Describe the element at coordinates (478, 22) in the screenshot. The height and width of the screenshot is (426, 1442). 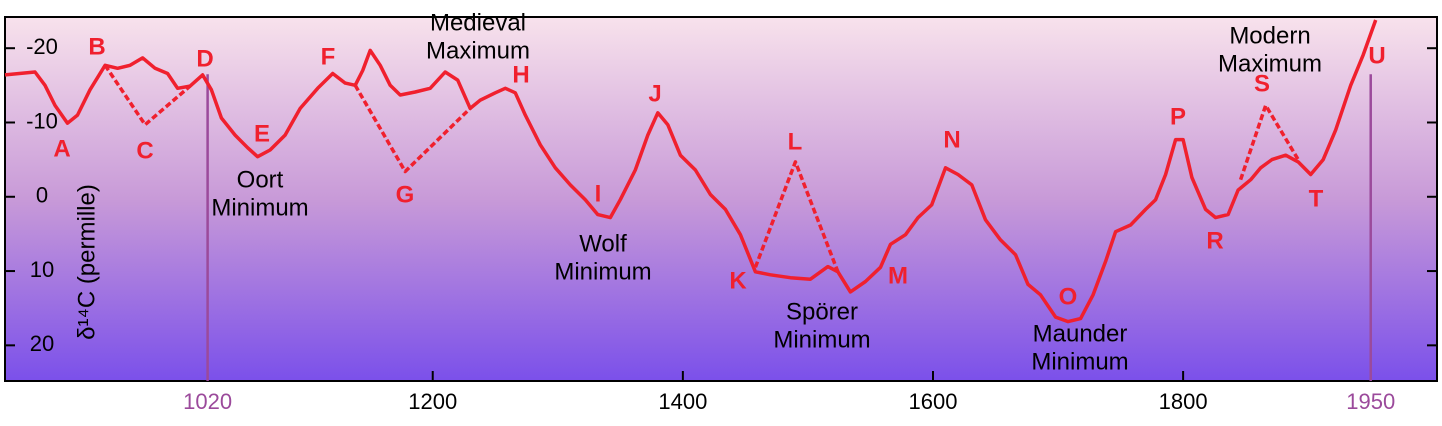
I see `annotation: Medieval` at that location.